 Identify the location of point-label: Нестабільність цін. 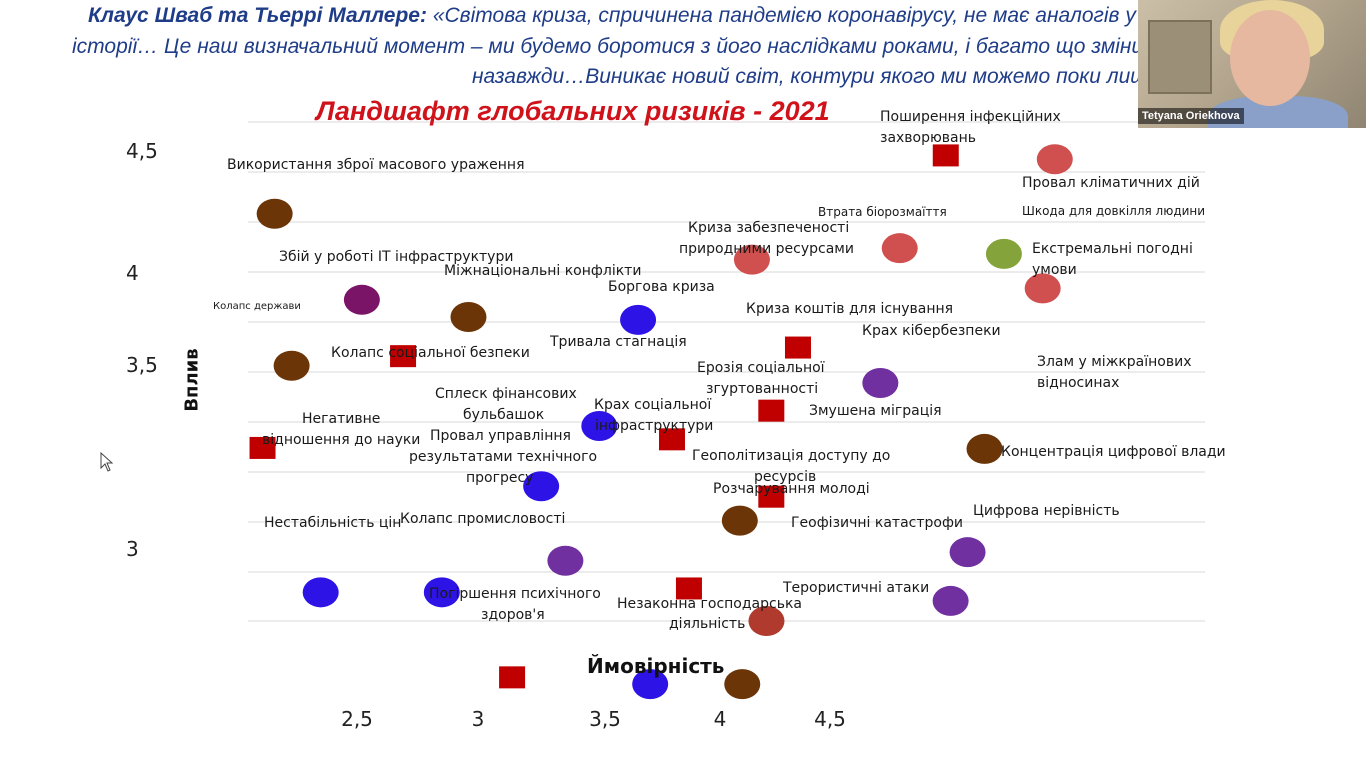
(332, 523).